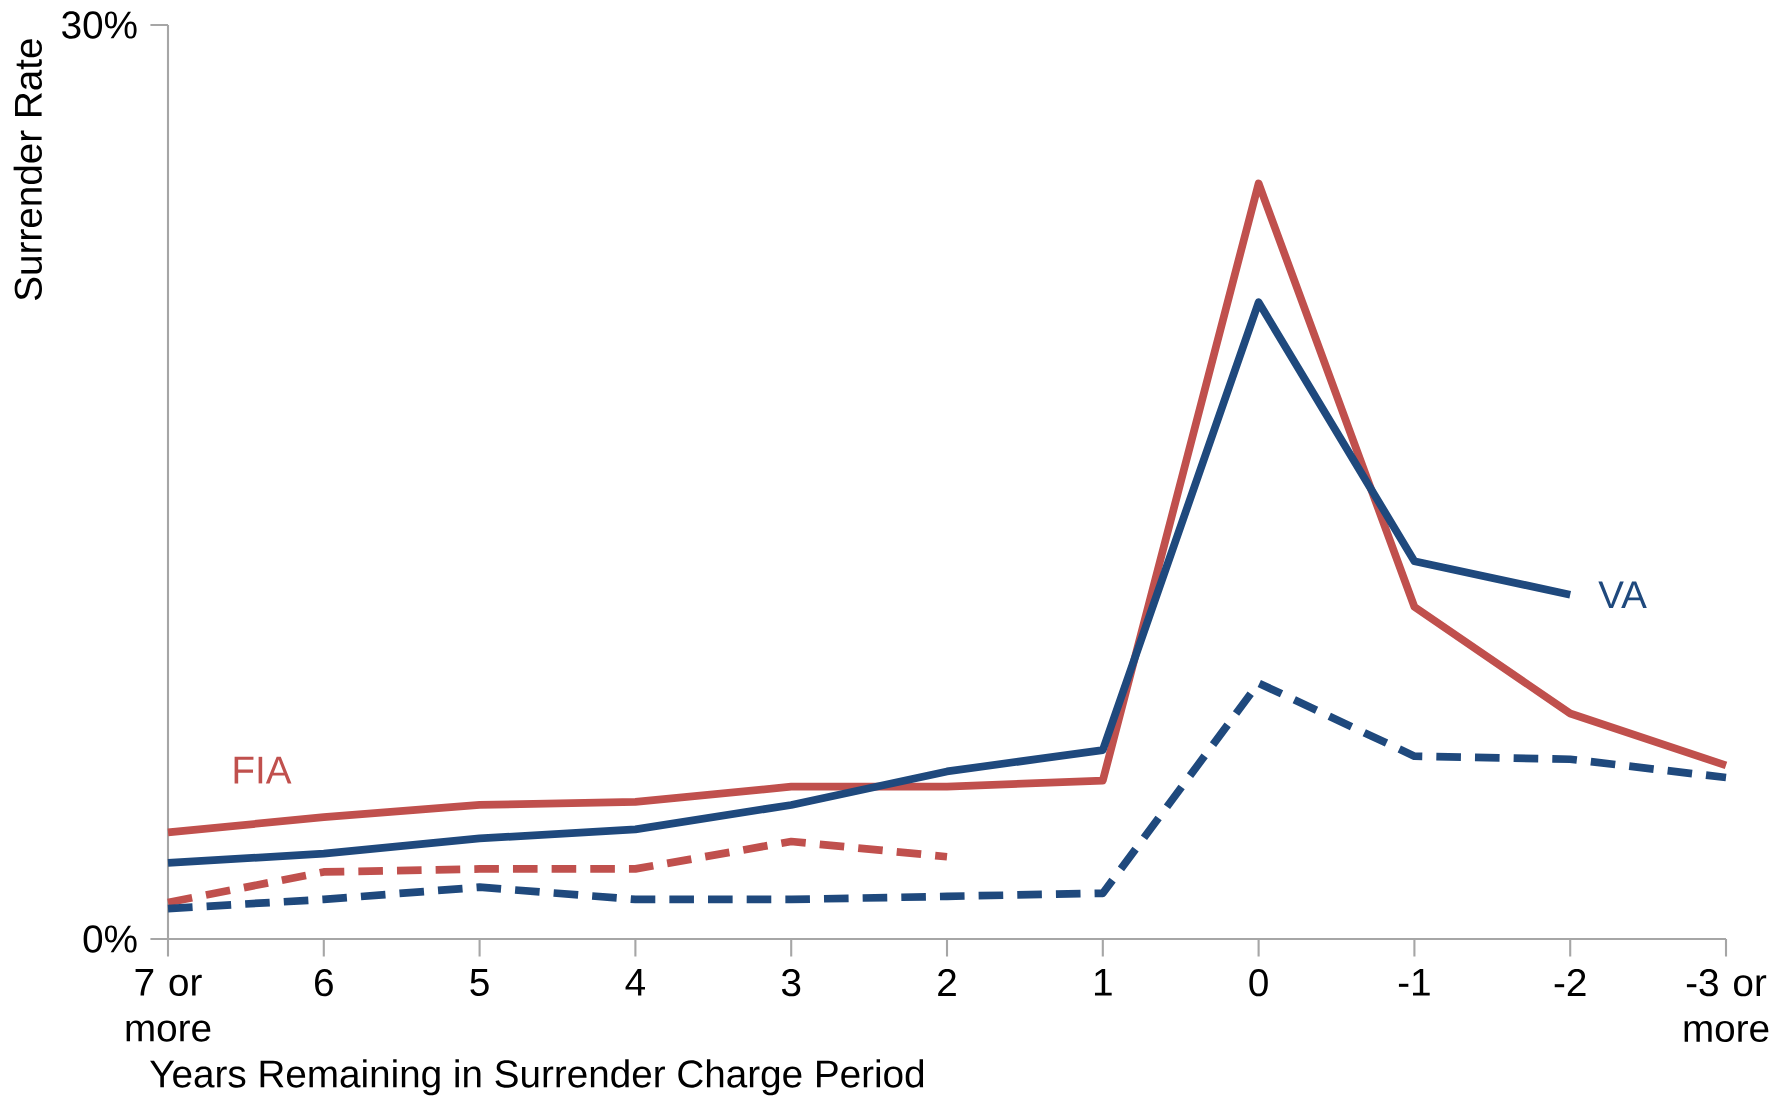 The width and height of the screenshot is (1783, 1102). Describe the element at coordinates (1570, 982) in the screenshot. I see `x-tick-label: -2` at that location.